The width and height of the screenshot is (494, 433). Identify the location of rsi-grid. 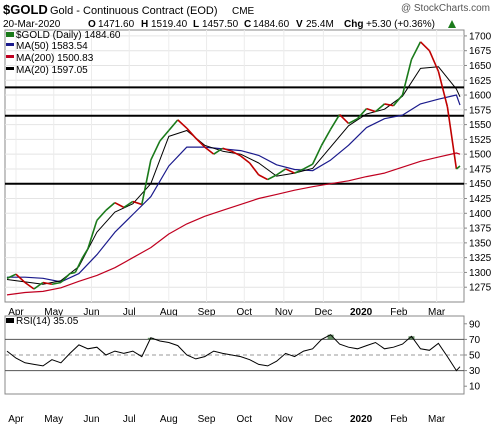
(234, 355).